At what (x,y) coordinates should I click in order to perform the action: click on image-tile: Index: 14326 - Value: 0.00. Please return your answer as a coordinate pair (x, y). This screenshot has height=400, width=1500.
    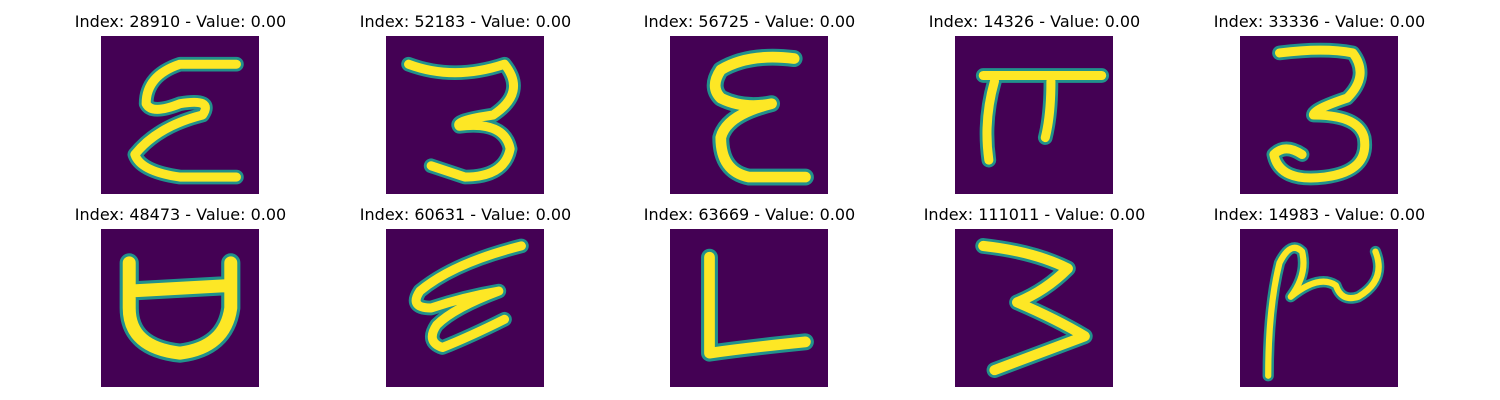
    Looking at the image, I should click on (1034, 103).